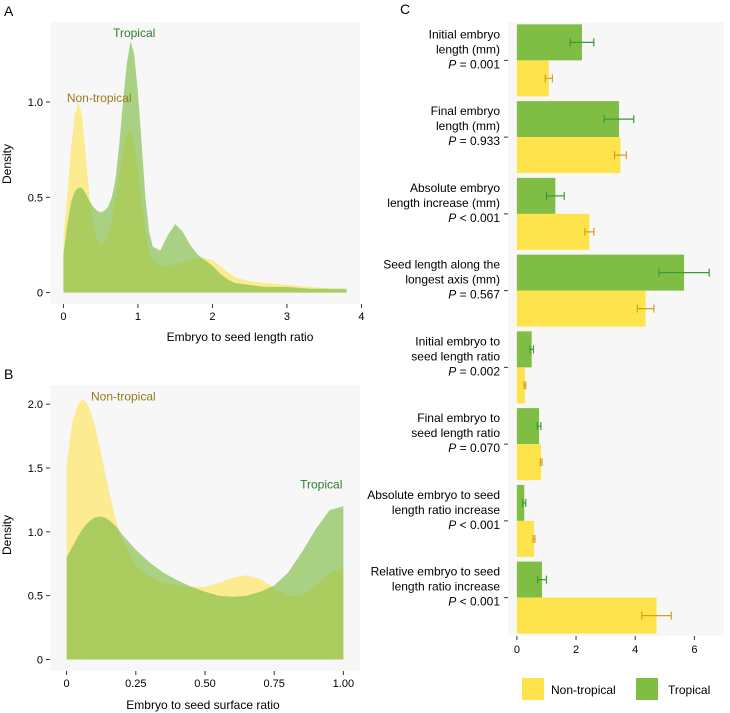 This screenshot has height=713, width=730. I want to click on category-label-line: Initial embryo, so click(465, 34).